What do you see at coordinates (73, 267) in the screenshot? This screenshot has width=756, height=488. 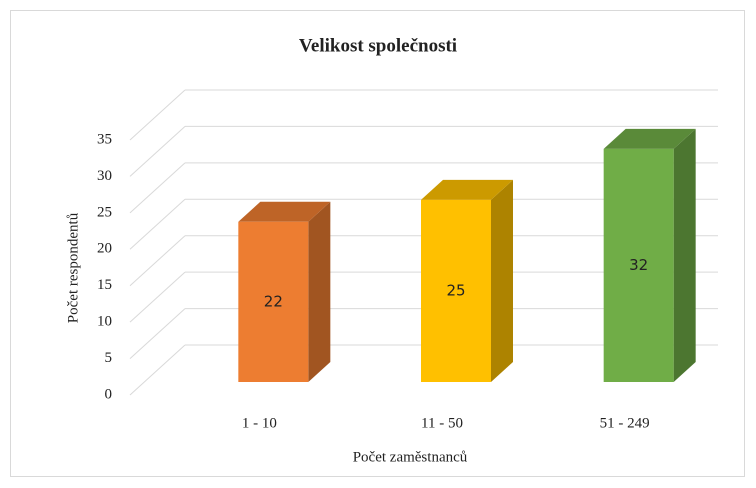 I see `y-axis-label: Počet respondentů` at bounding box center [73, 267].